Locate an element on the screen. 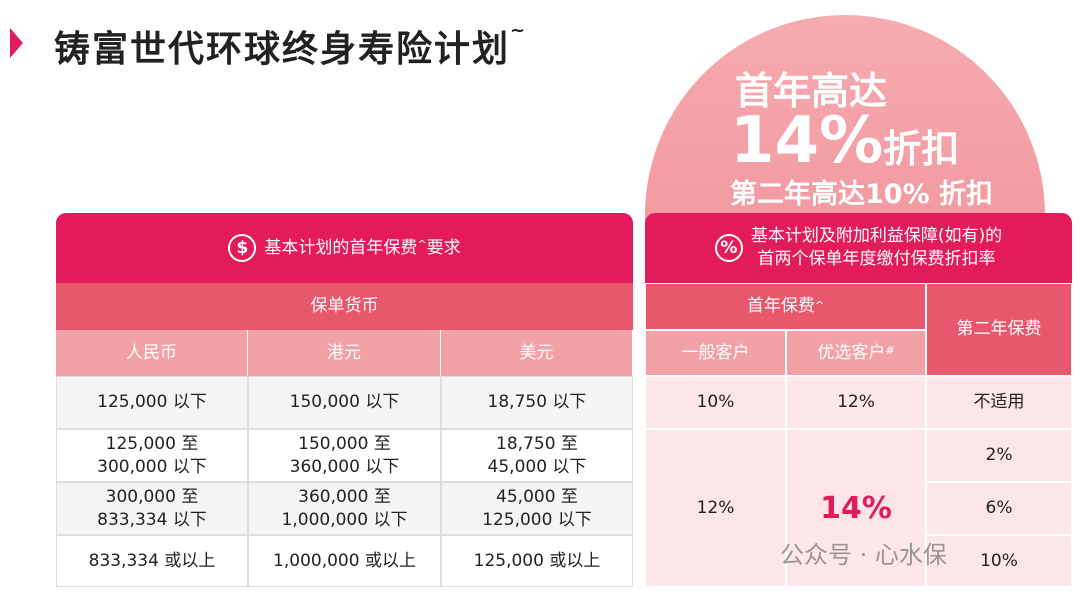  table-cell: 125,000 至 300,000 以下 is located at coordinates (152, 455).